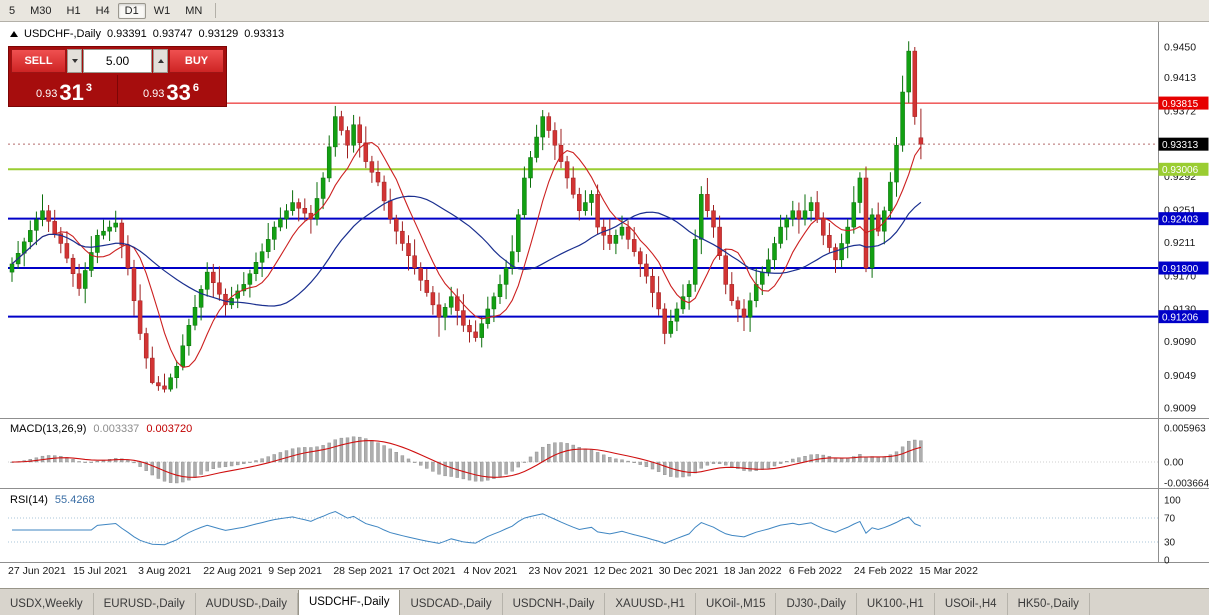 The height and width of the screenshot is (615, 1209). I want to click on arrow-down-icon, so click(74, 61).